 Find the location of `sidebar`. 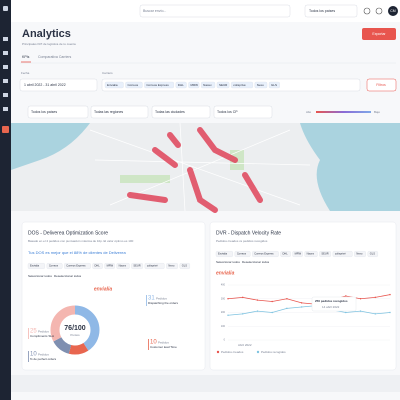

sidebar is located at coordinates (5, 200).